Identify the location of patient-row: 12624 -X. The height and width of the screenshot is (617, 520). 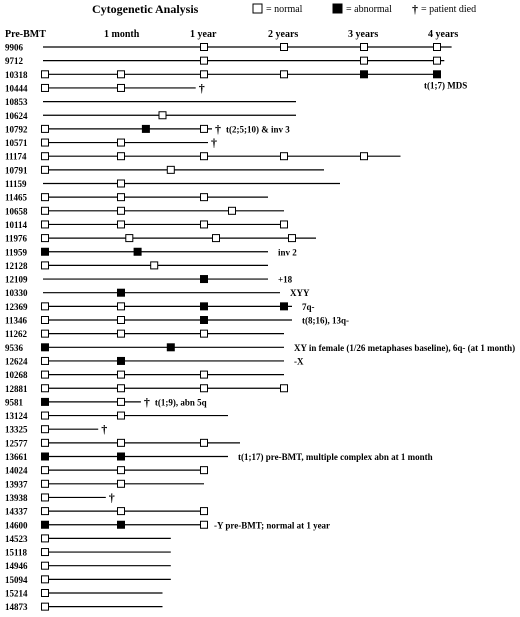
(154, 361).